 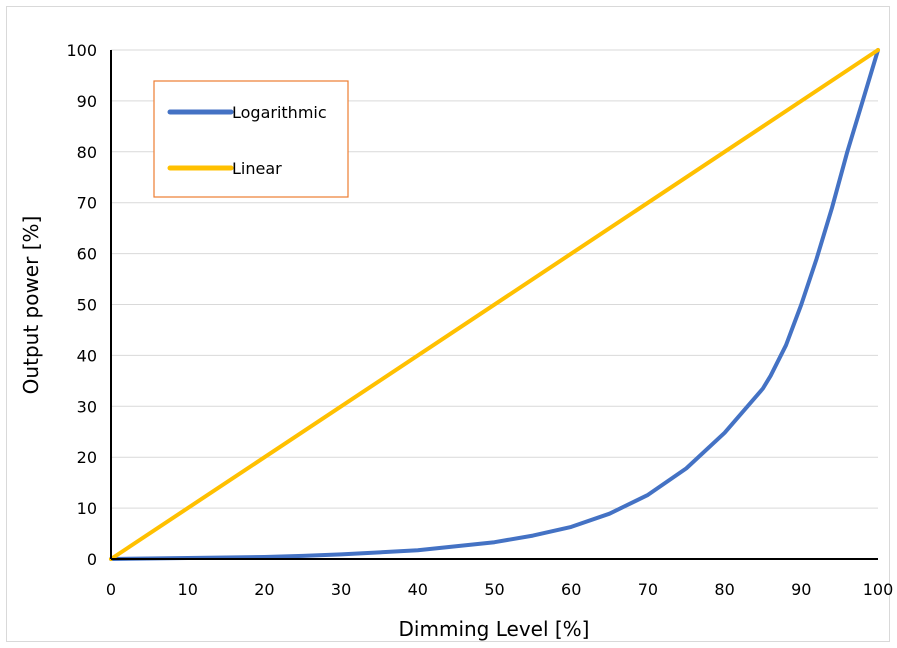 I want to click on y-tick-label: 100, so click(x=81, y=50).